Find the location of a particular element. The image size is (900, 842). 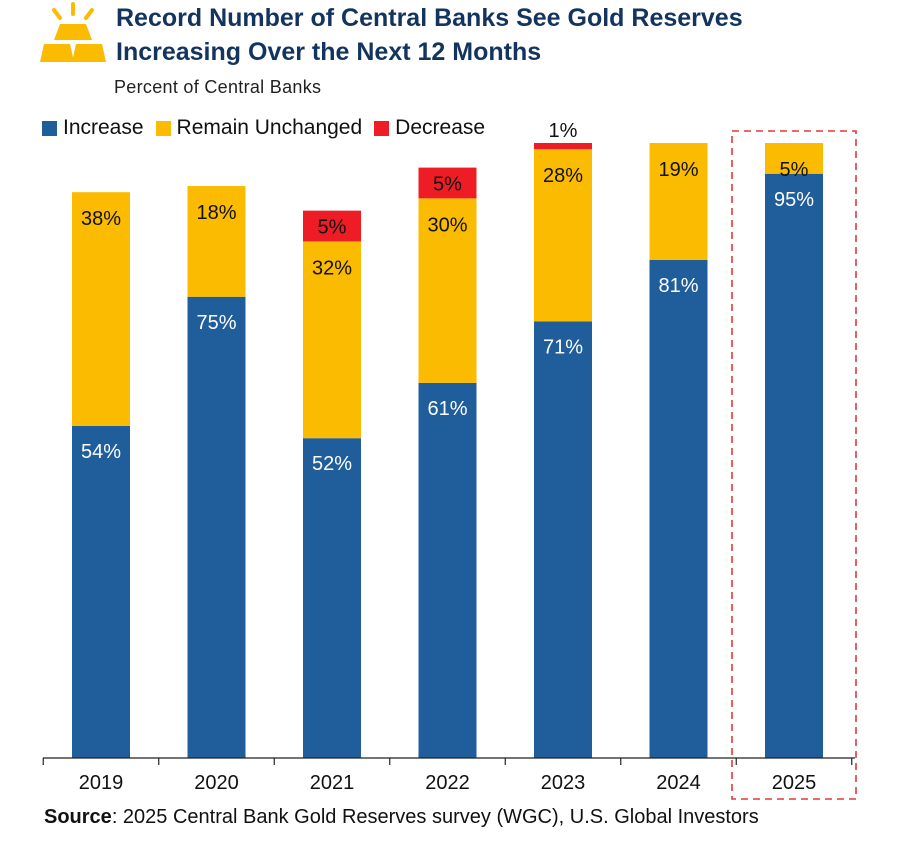

x-tick-label-2024: 2024 is located at coordinates (678, 783).